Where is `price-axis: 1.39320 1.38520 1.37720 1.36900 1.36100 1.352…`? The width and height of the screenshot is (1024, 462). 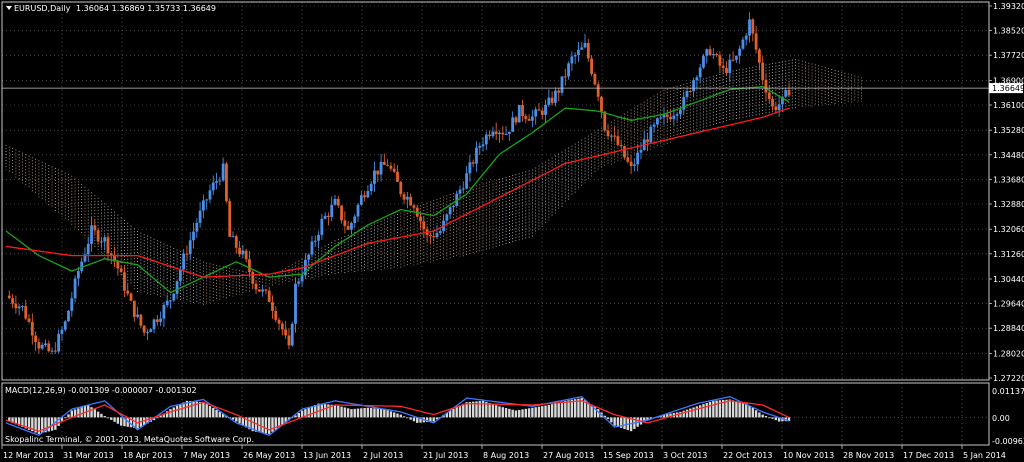 price-axis: 1.39320 1.38520 1.37720 1.36900 1.36100 1.352… is located at coordinates (1006, 192).